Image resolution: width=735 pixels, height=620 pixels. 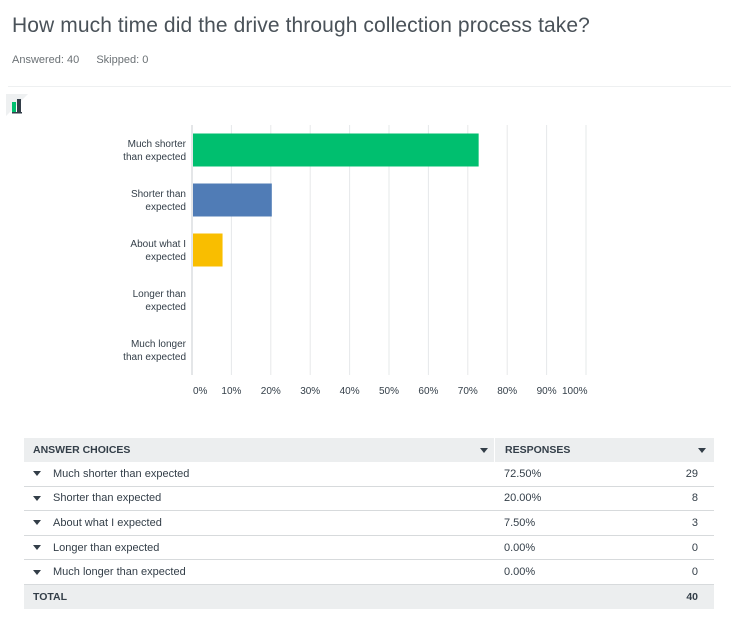 What do you see at coordinates (523, 498) in the screenshot?
I see `response-percent: 20.00%` at bounding box center [523, 498].